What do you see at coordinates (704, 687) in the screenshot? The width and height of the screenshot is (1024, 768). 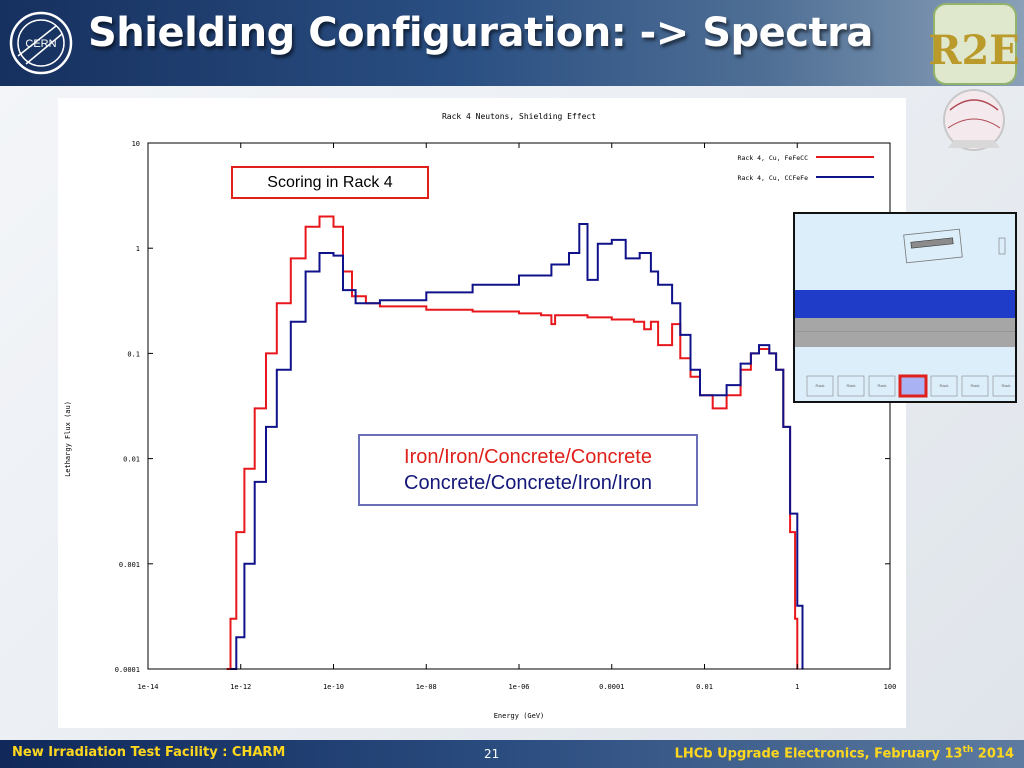 I see `x-tick-label: 0.01` at bounding box center [704, 687].